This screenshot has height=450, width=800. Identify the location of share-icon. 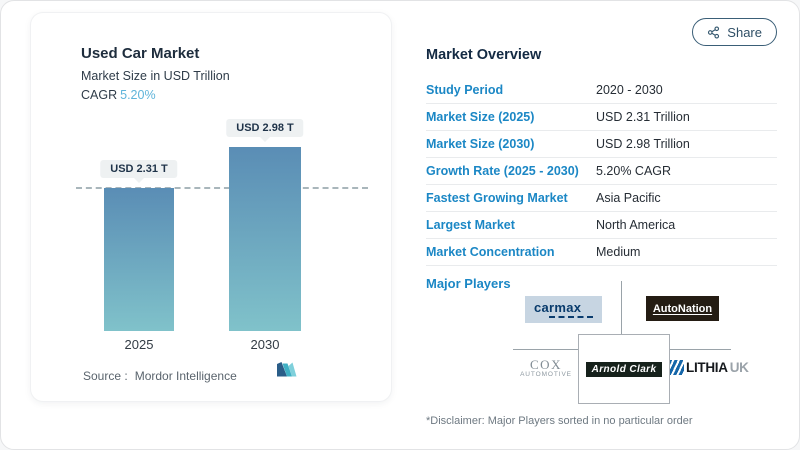
(714, 32).